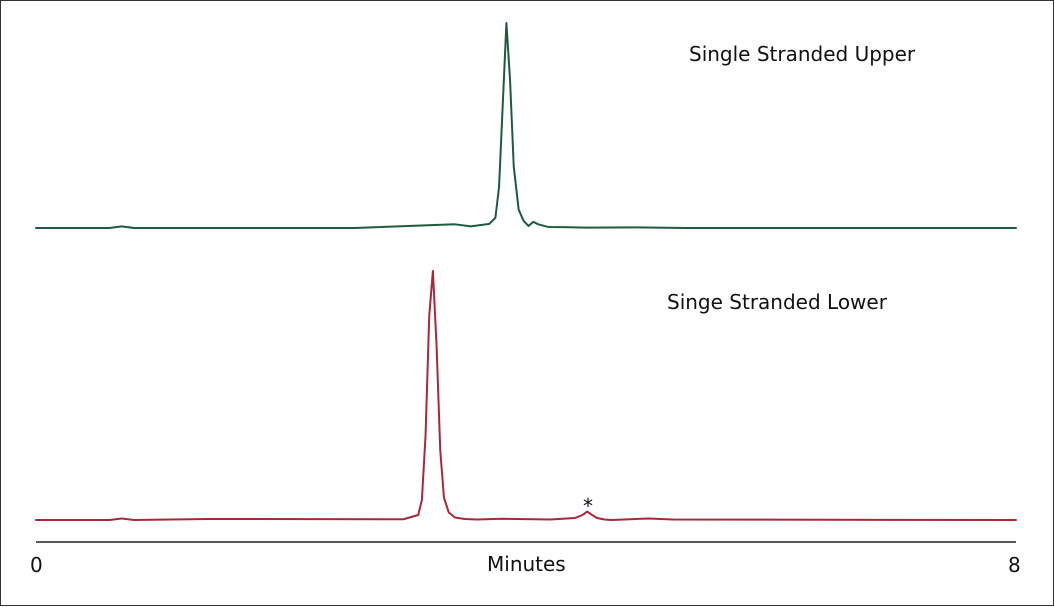 This screenshot has height=607, width=1054. Describe the element at coordinates (802, 54) in the screenshot. I see `upper-annotation-label: Single Stranded Upper` at that location.